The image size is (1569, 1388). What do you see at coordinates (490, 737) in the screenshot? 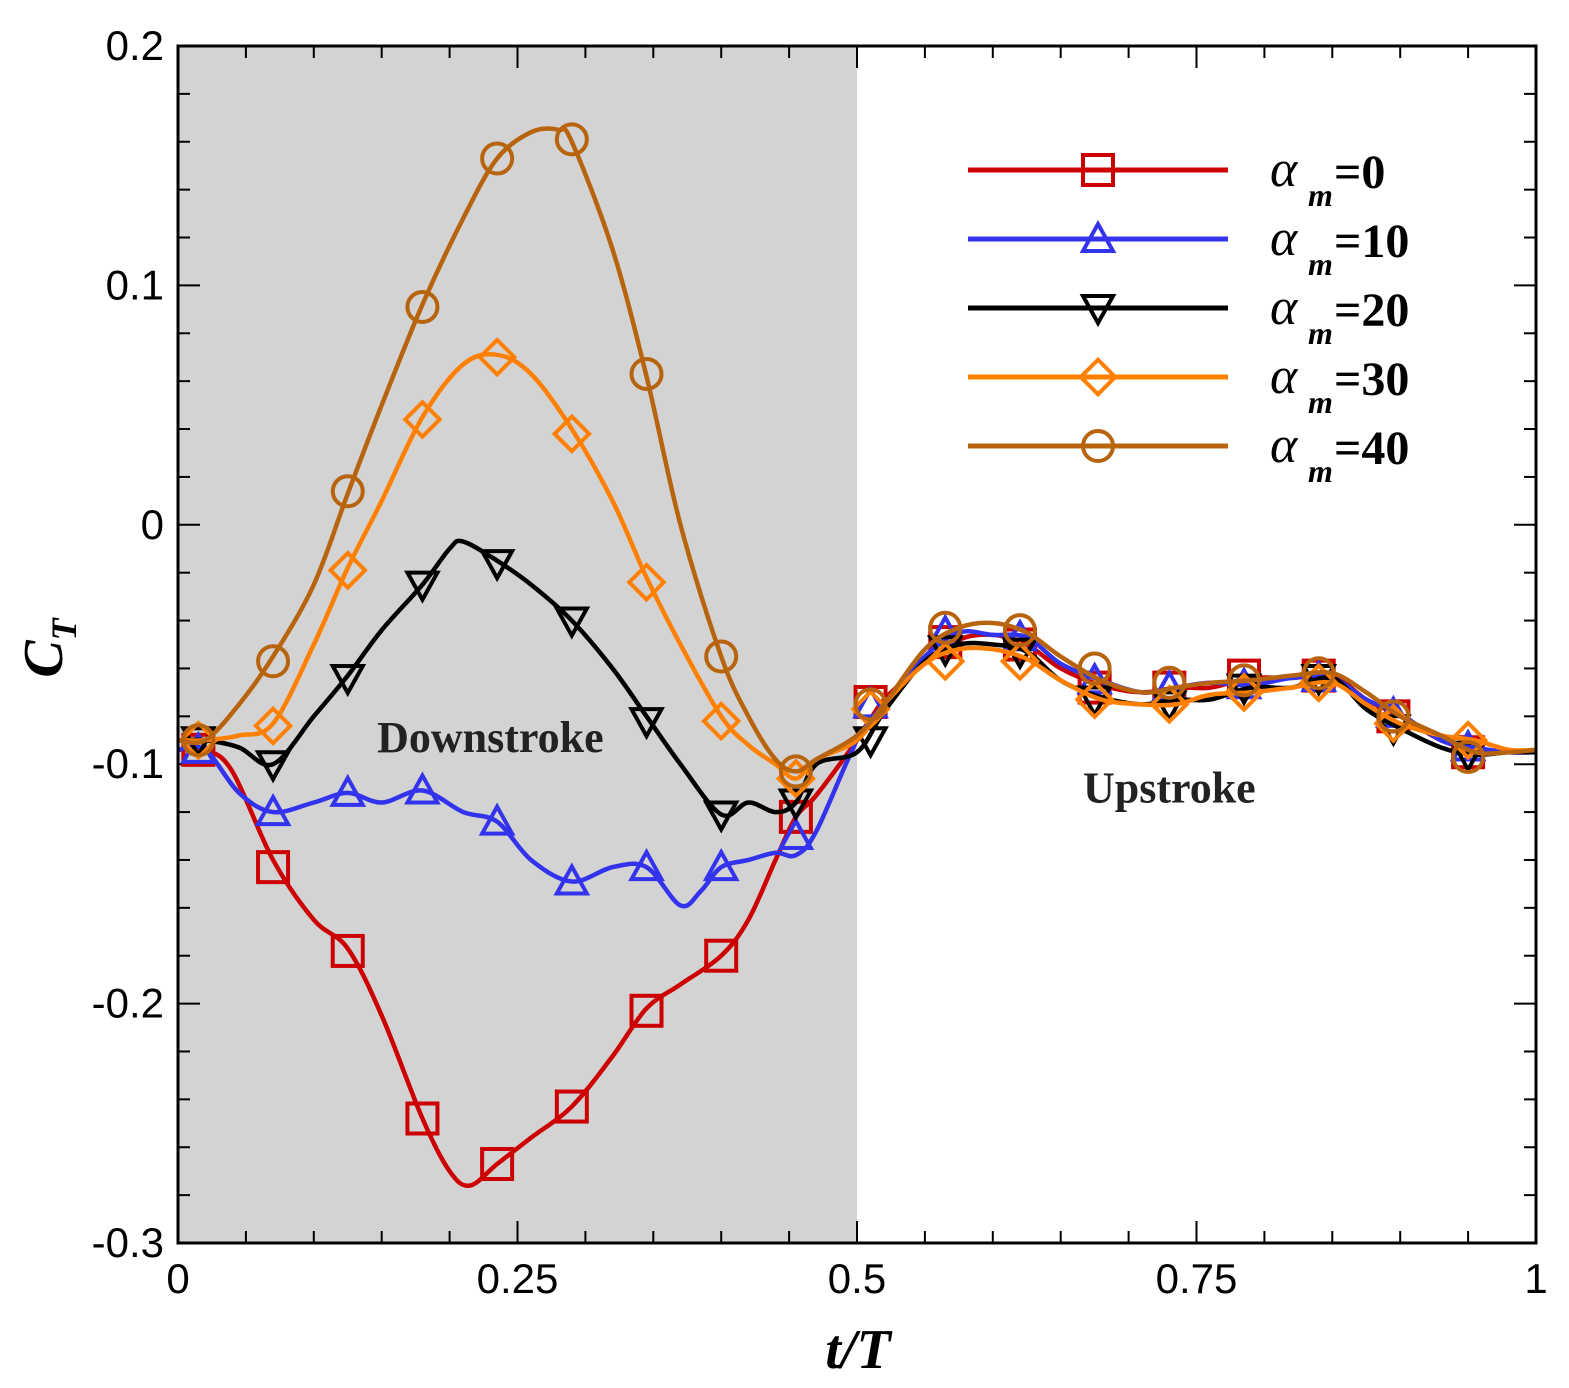
I see `annotation-label: Downstroke` at bounding box center [490, 737].